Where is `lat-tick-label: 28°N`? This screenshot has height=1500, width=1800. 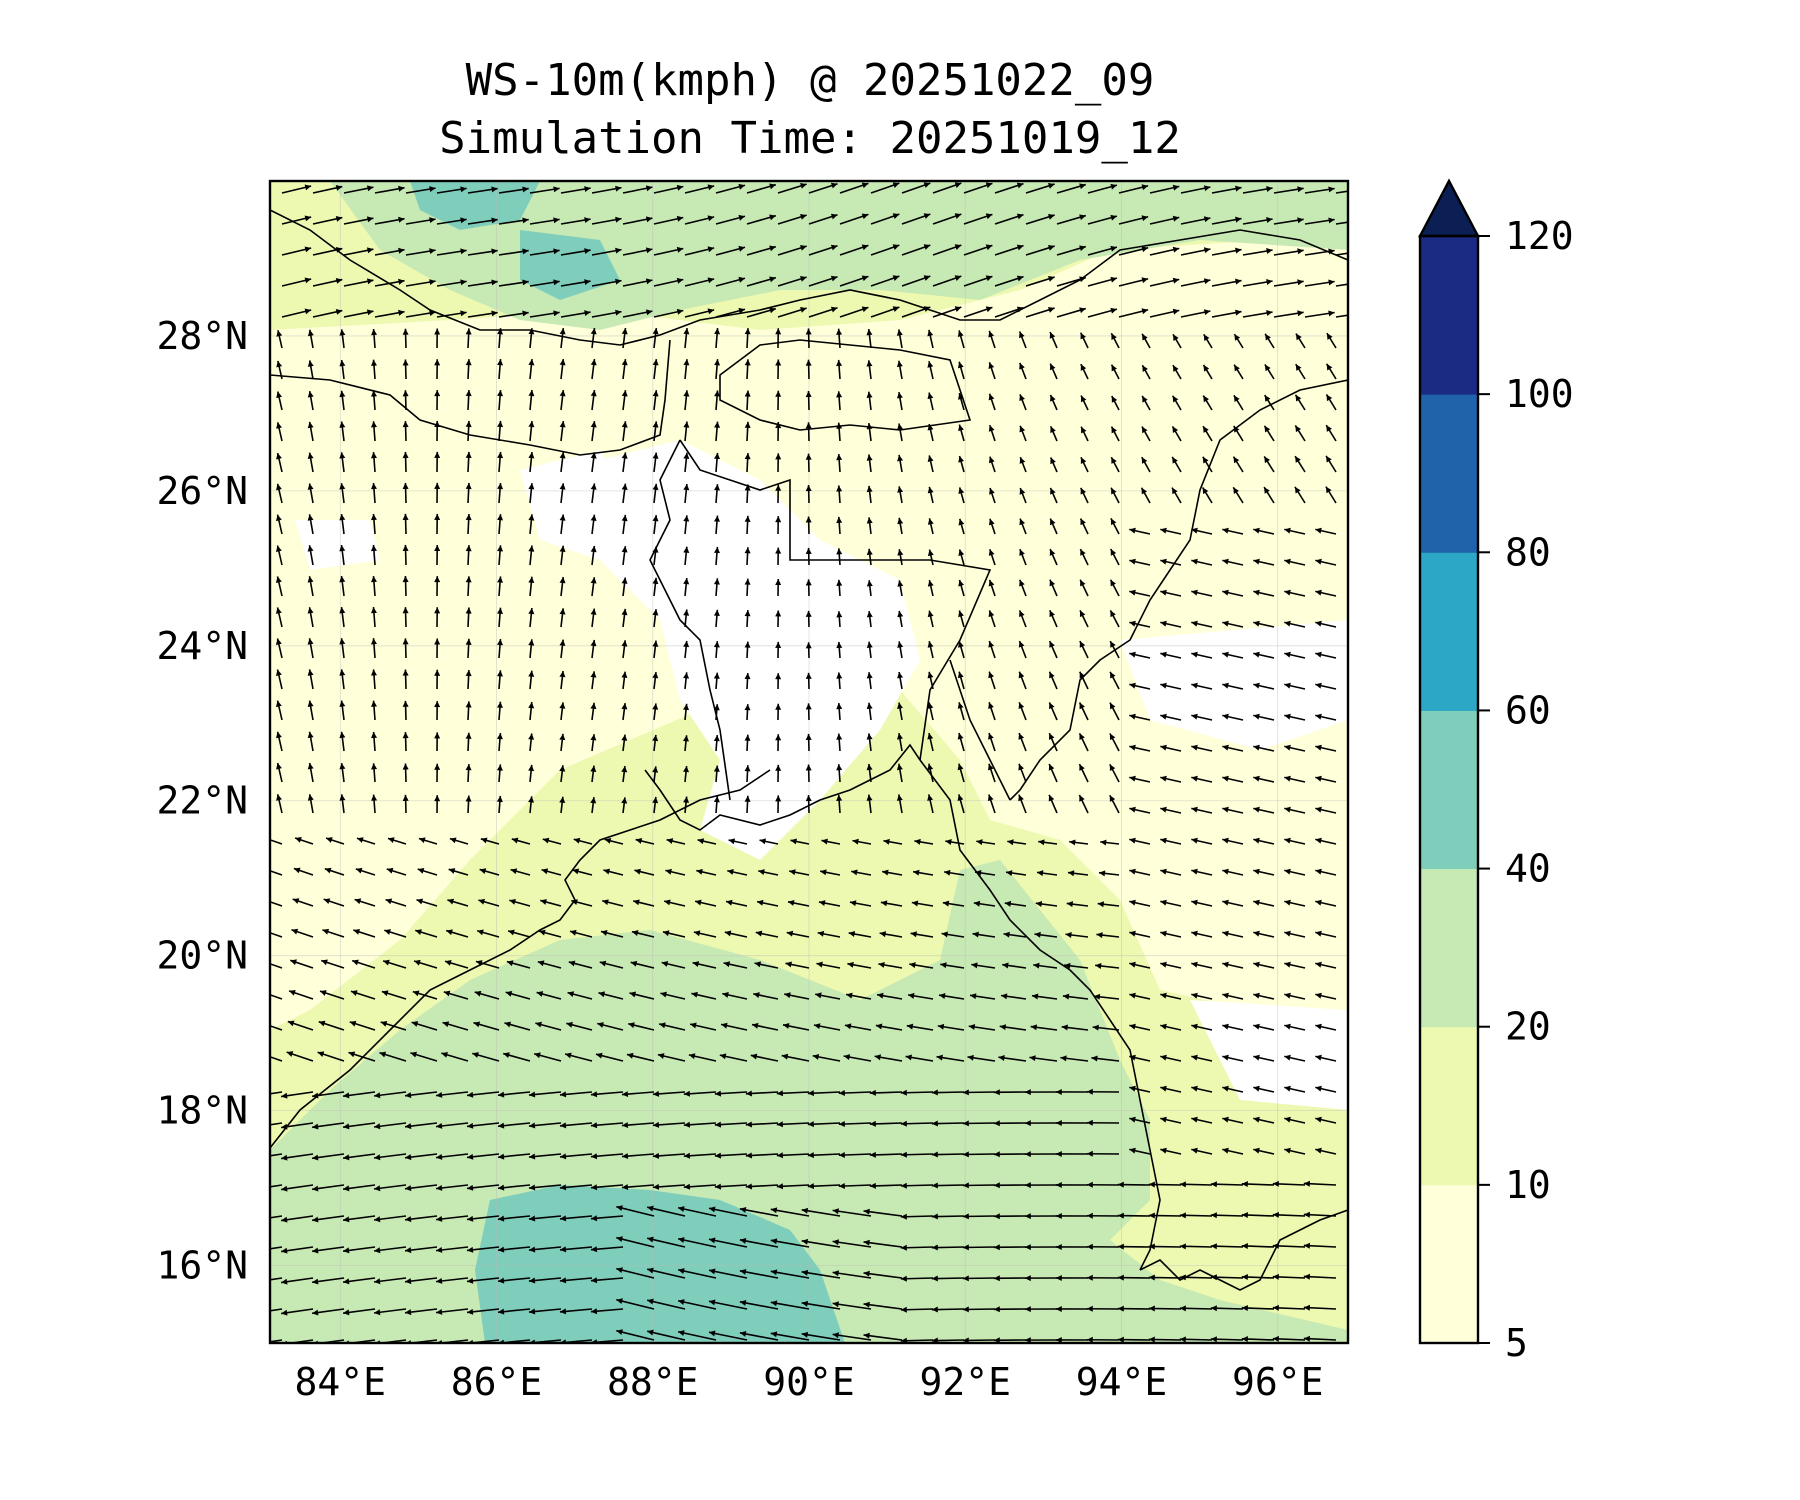
lat-tick-label: 28°N is located at coordinates (202, 336).